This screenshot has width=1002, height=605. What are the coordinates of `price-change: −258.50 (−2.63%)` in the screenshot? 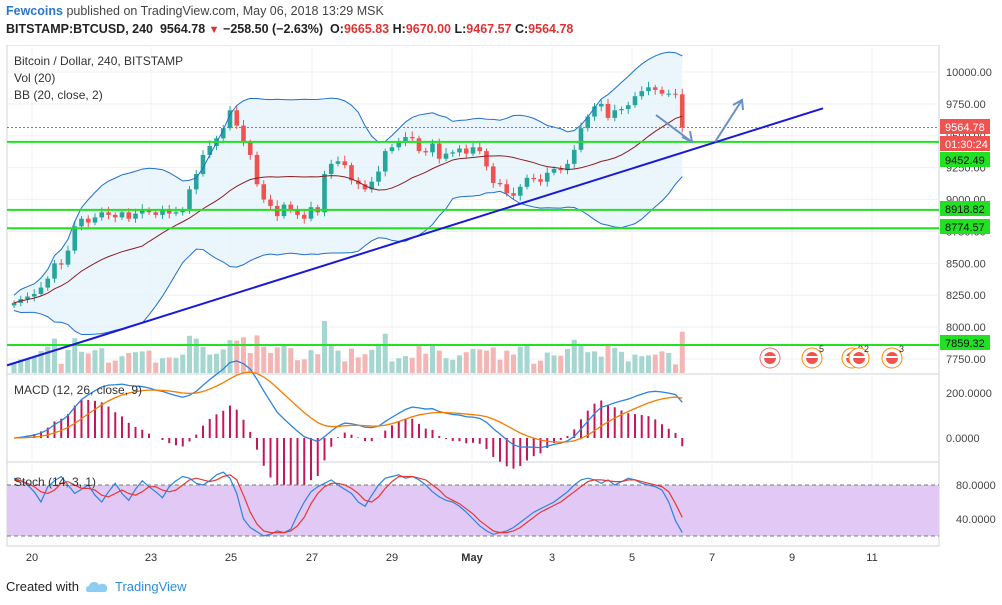 It's located at (273, 29).